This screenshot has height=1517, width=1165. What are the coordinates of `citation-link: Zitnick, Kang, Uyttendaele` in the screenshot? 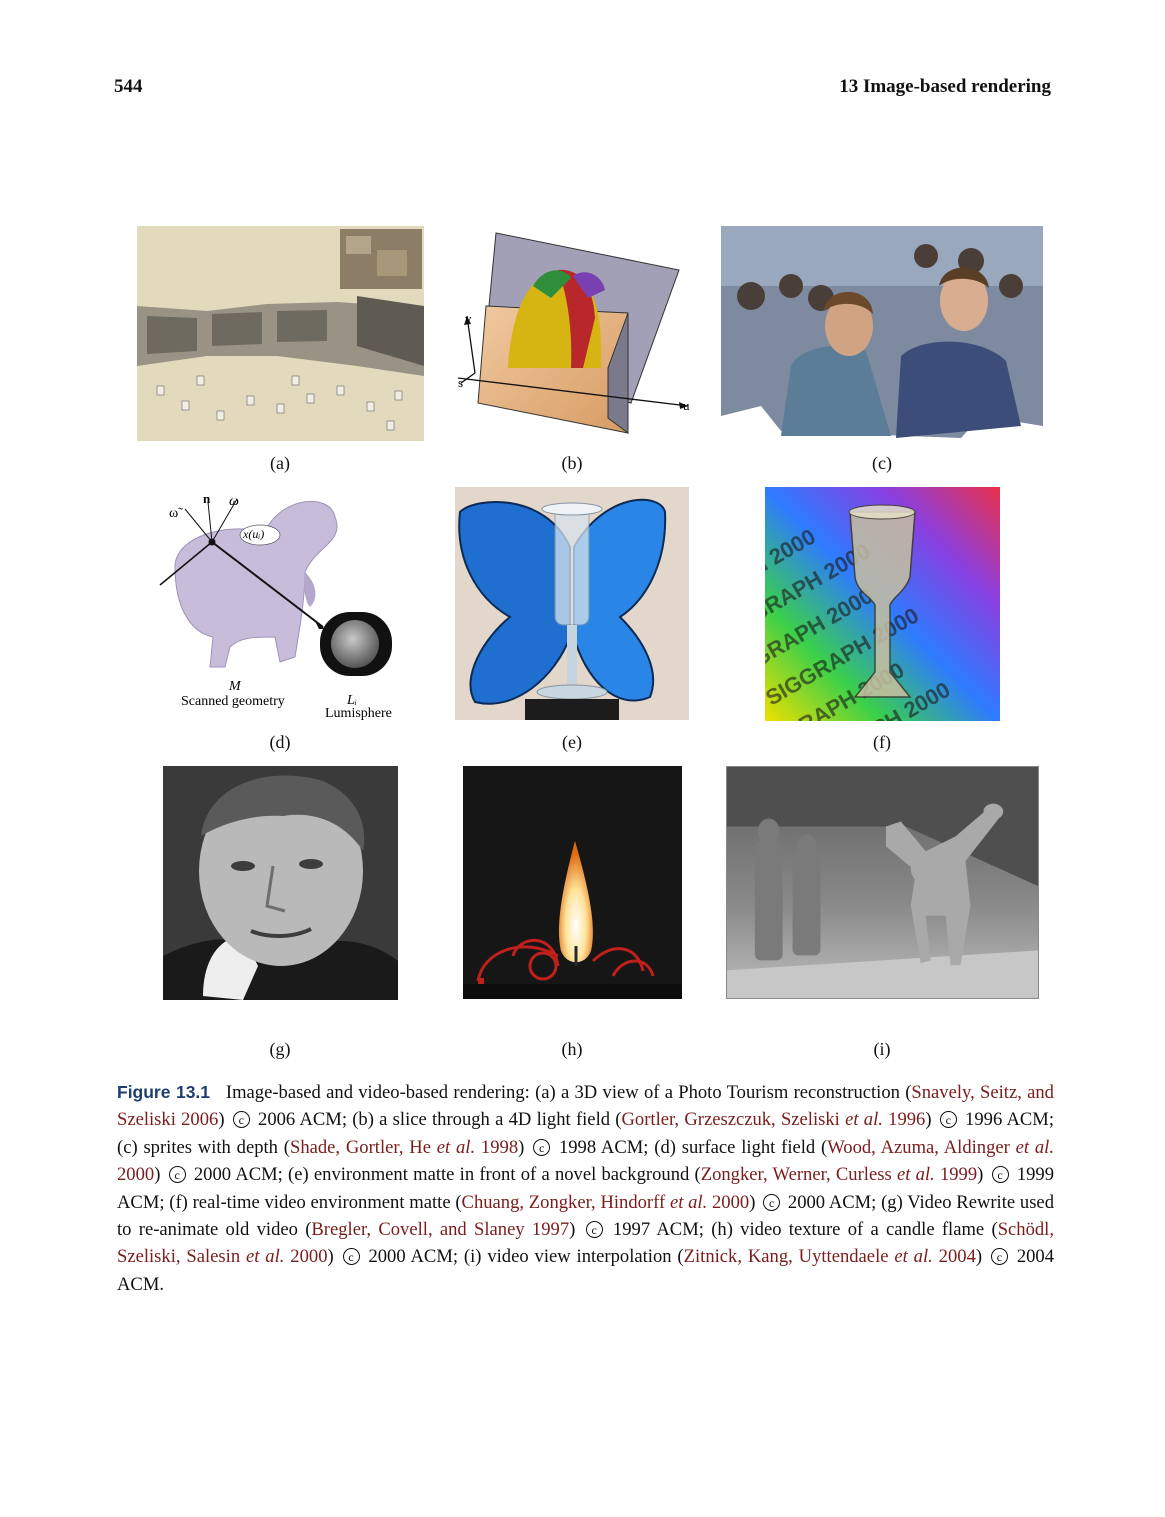 It's located at (789, 1257).